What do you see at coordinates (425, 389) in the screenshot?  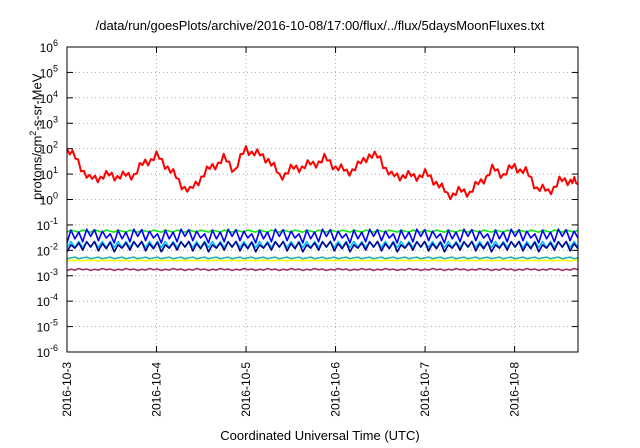 I see `x-tick-label: 2016-10-7` at bounding box center [425, 389].